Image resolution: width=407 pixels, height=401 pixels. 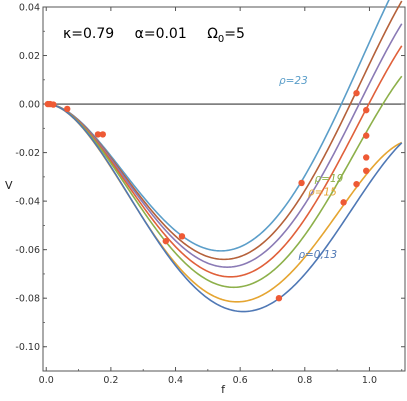 What do you see at coordinates (27, 153) in the screenshot?
I see `y-tick-label: -0.02` at bounding box center [27, 153].